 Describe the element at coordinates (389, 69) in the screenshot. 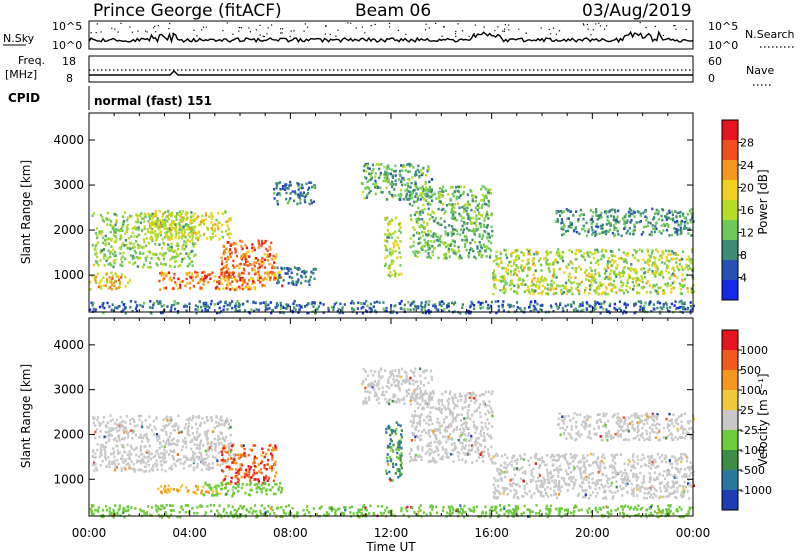

I see `freq-panel: Freq. [MHz] 18 8 60 0 Nave` at that location.